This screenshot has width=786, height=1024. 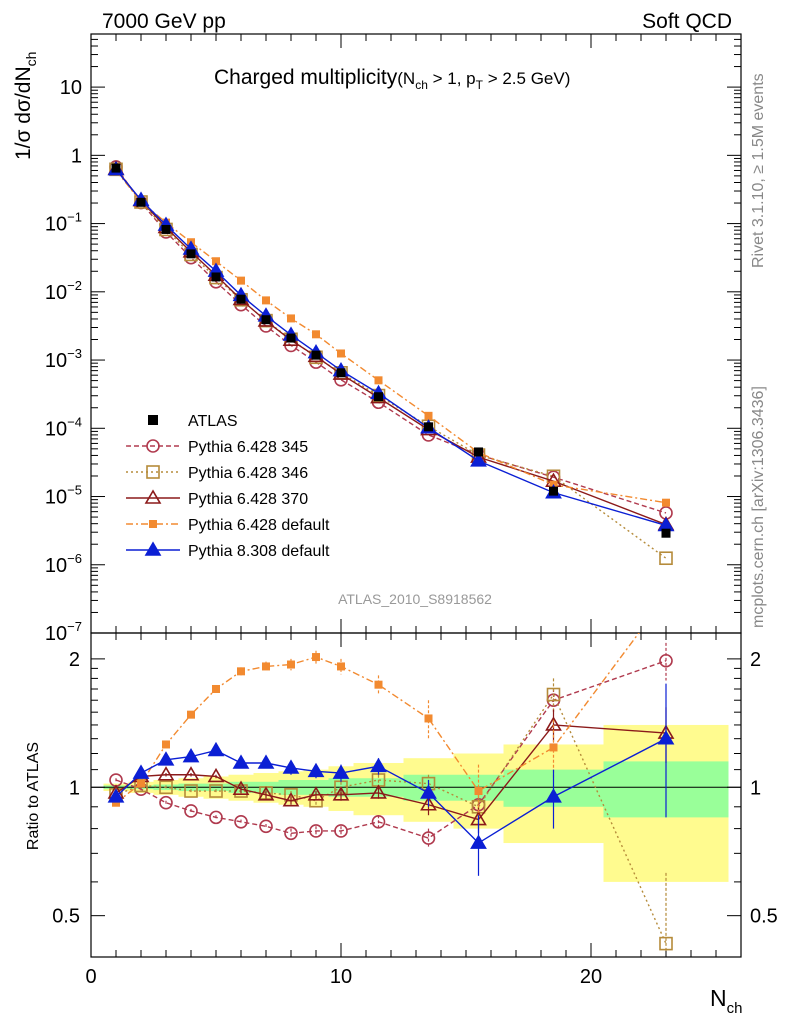 What do you see at coordinates (25, 106) in the screenshot?
I see `main-y-label: 1/σ dσ/dNch` at bounding box center [25, 106].